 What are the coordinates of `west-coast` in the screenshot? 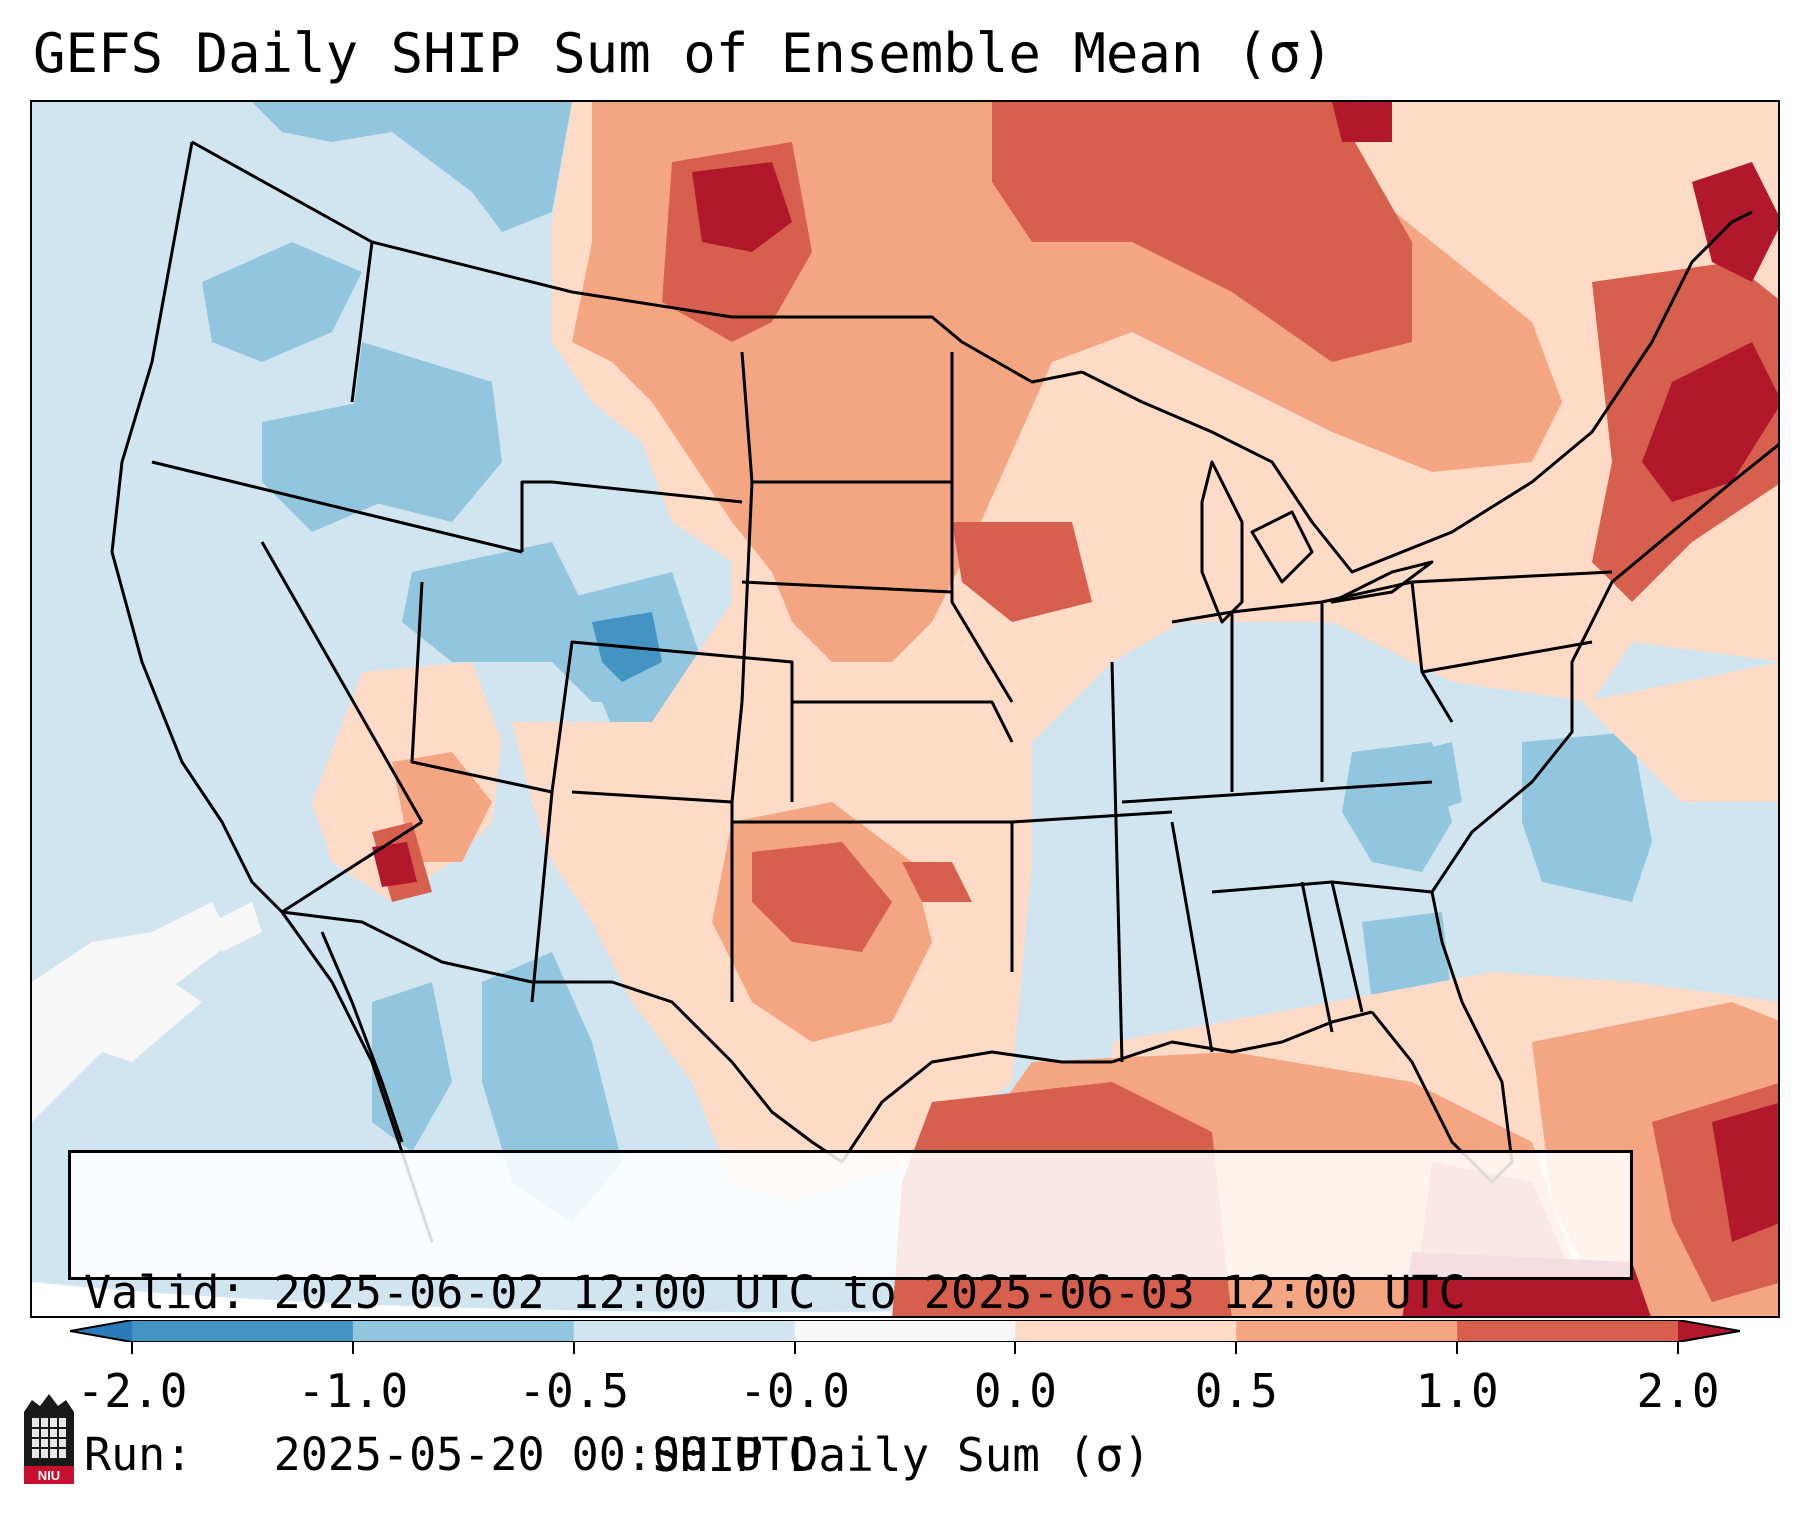 It's located at (197, 527).